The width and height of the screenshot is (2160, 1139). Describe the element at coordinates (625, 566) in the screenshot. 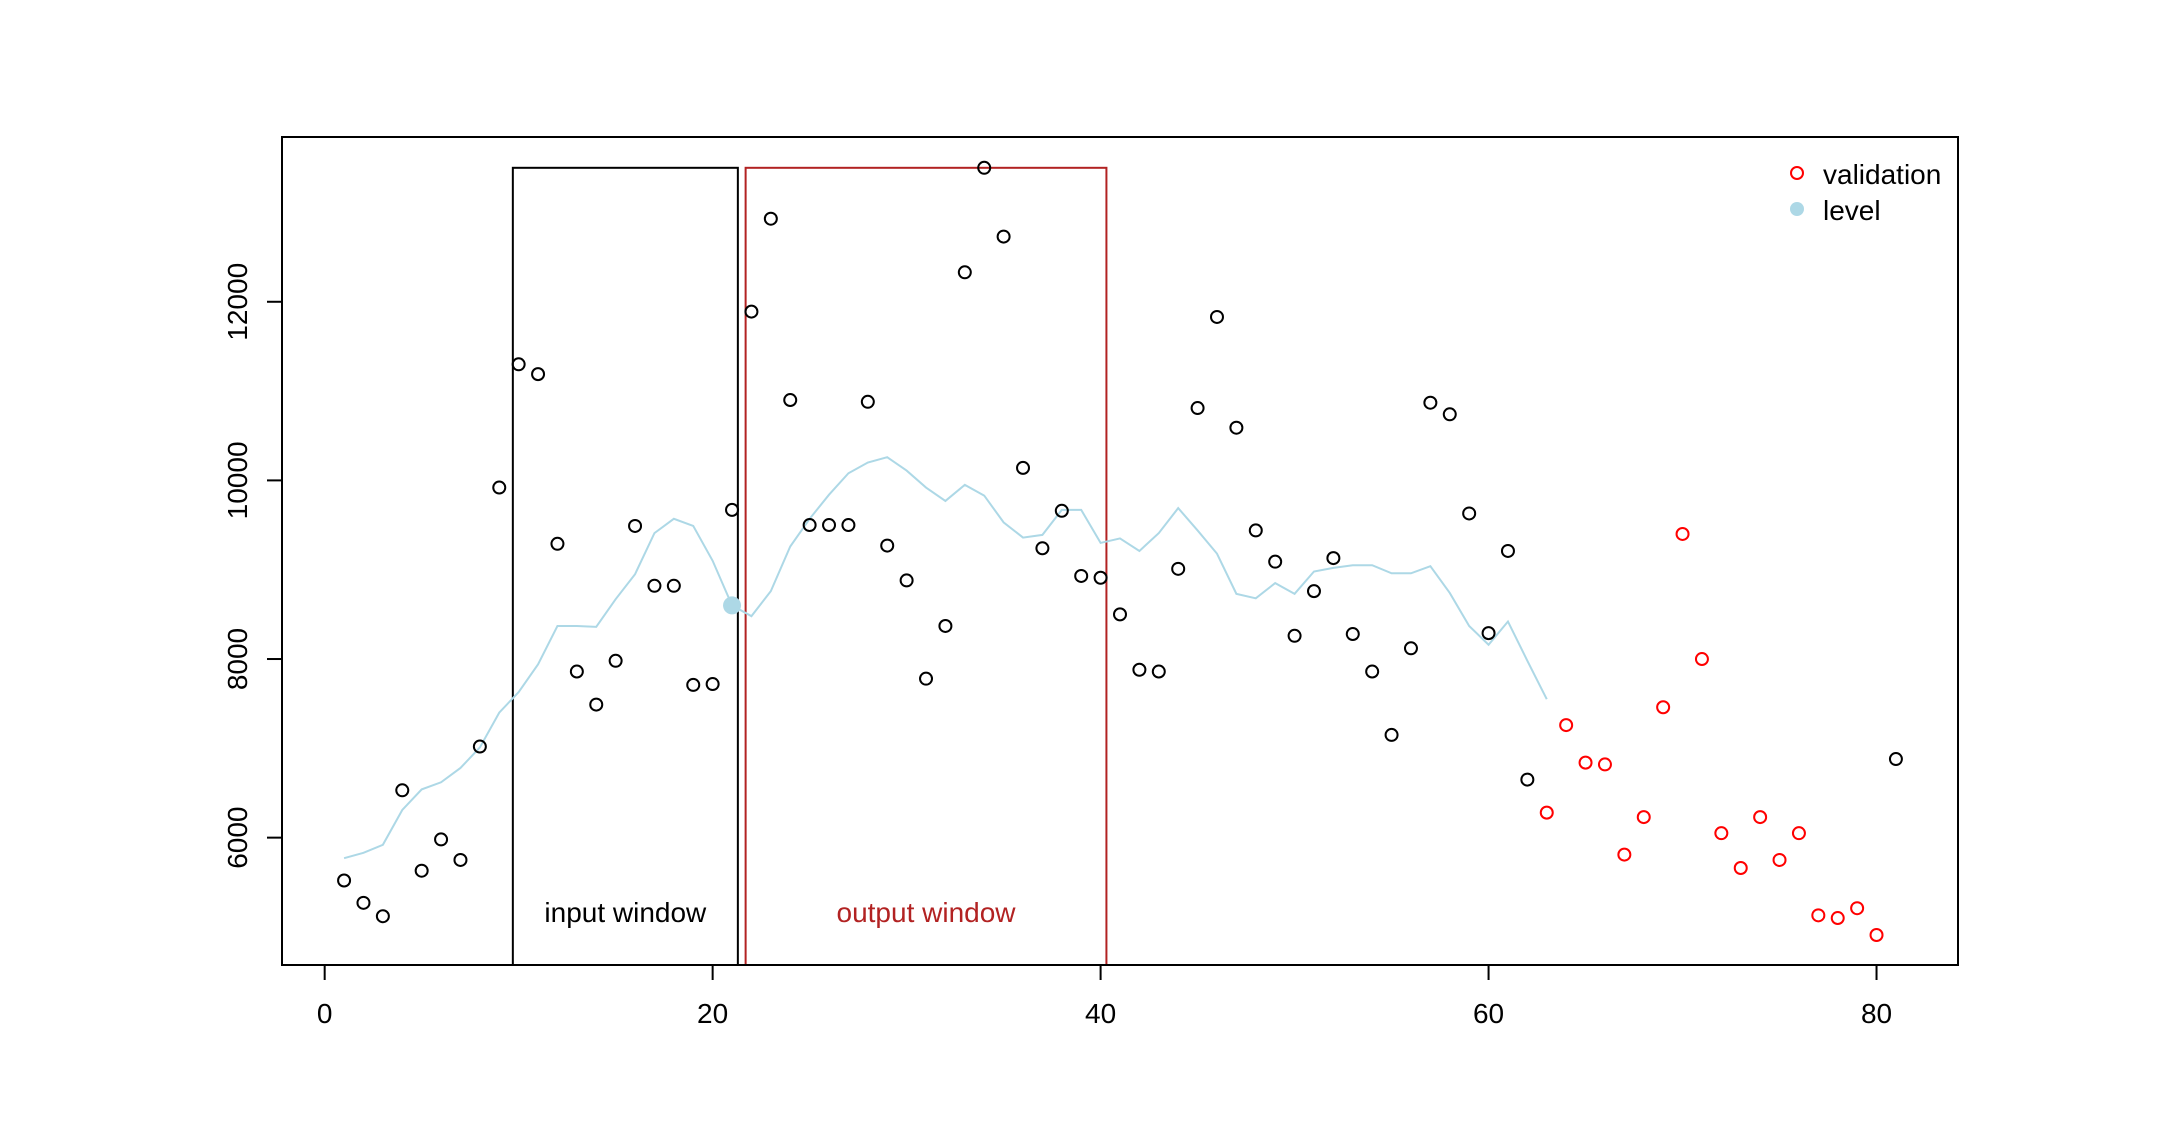

I see `input-window-rect` at that location.